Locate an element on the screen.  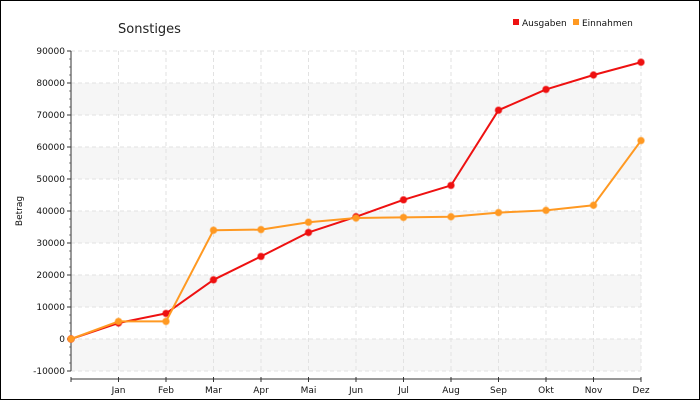
x-tick-label: Apr is located at coordinates (261, 391).